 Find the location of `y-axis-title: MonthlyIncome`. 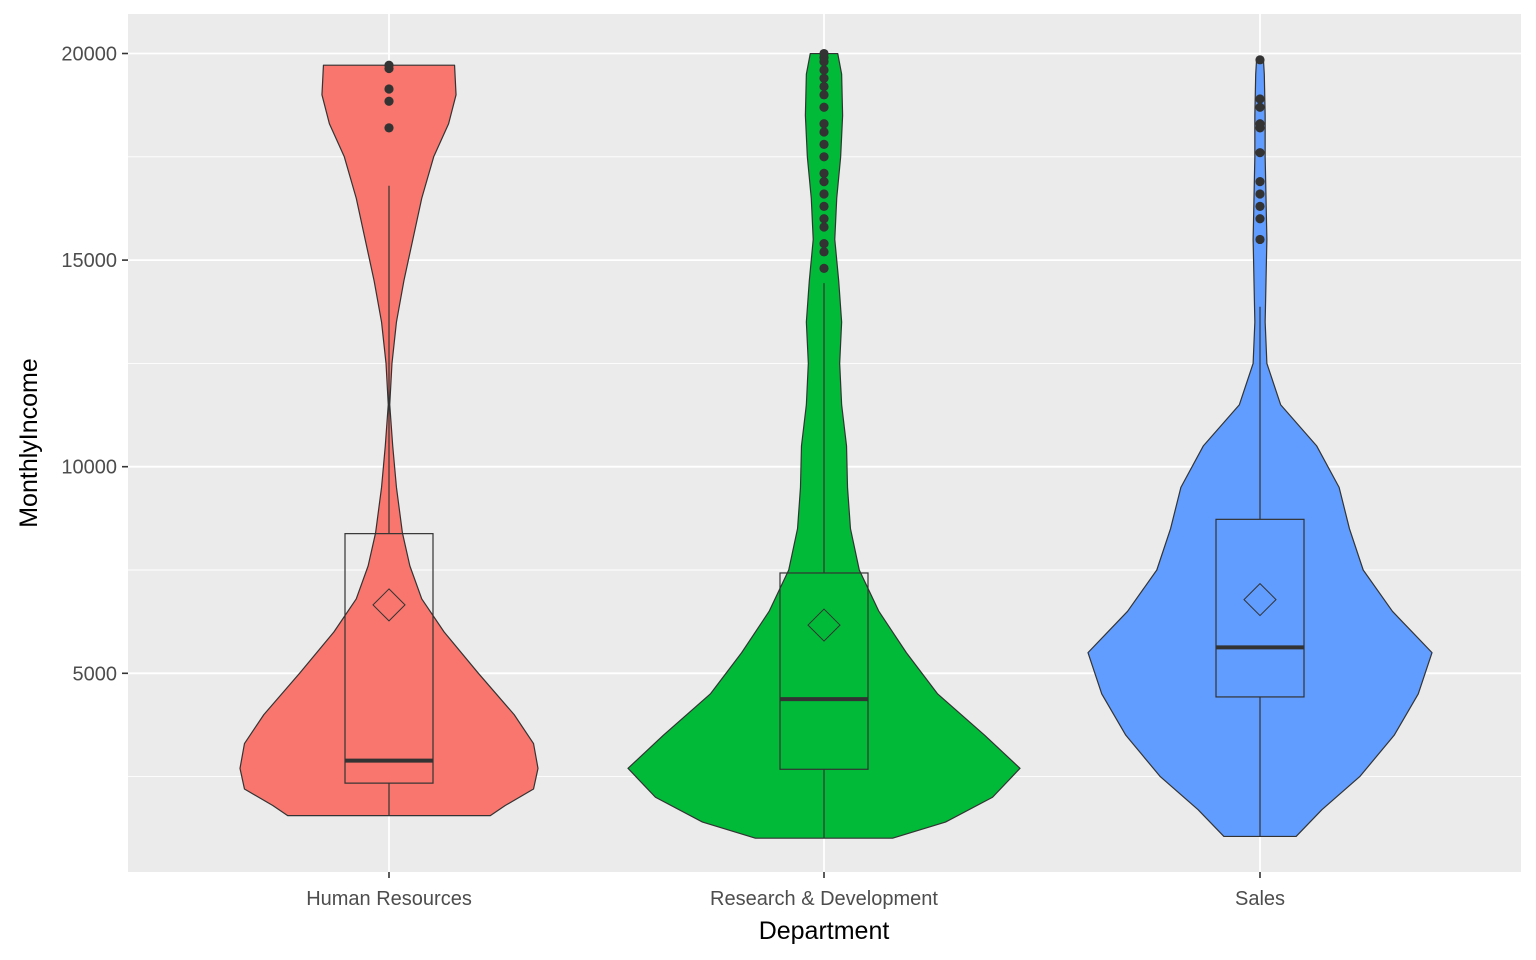

y-axis-title: MonthlyIncome is located at coordinates (29, 443).